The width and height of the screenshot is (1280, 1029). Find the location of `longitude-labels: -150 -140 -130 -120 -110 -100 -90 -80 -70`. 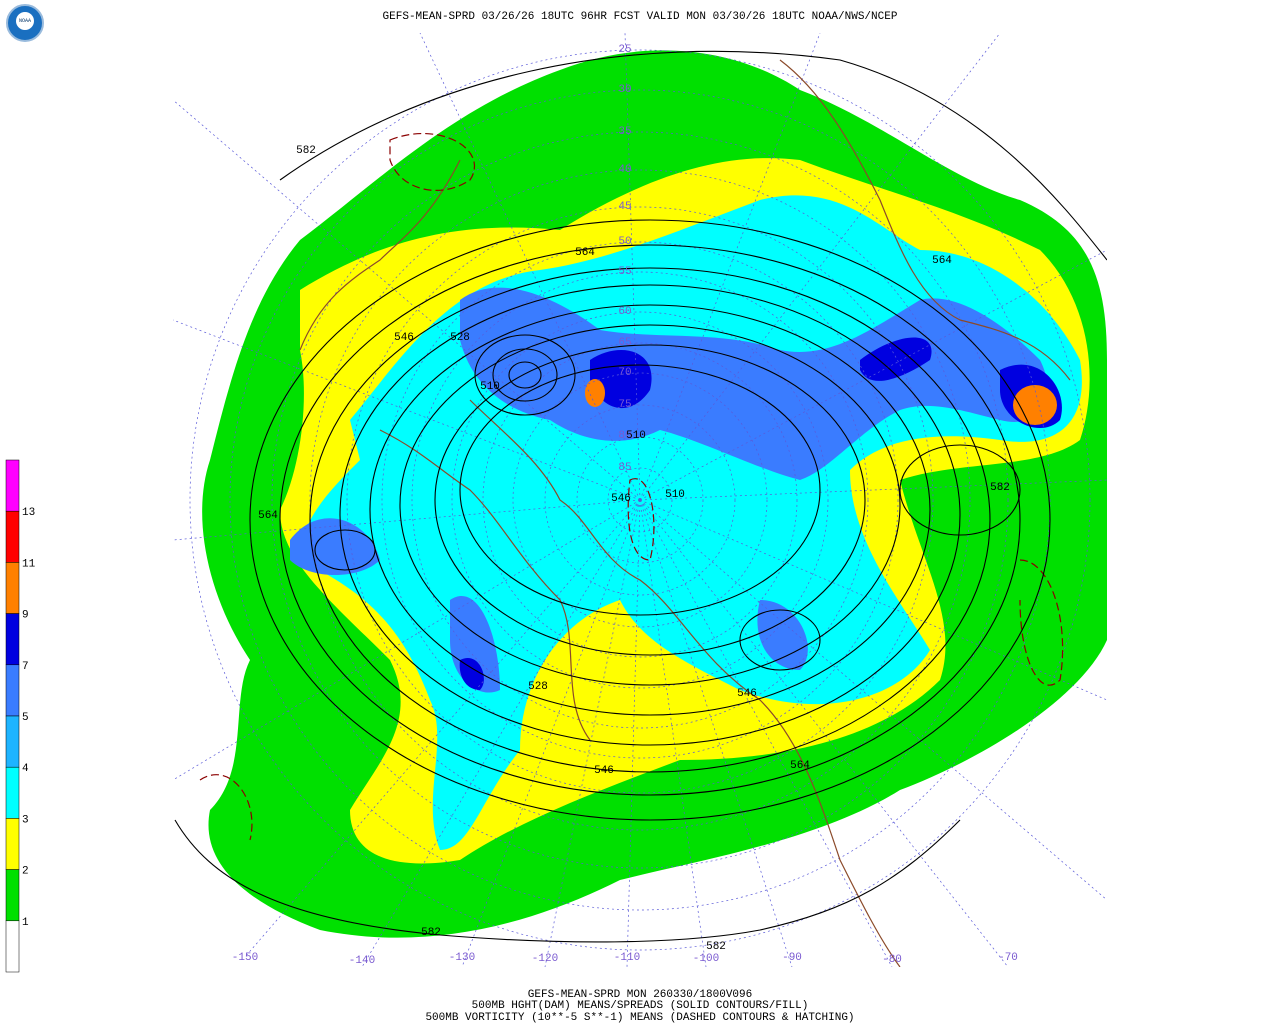

longitude-labels: -150 -140 -130 -120 -110 -100 -90 -80 -70 is located at coordinates (625, 959).